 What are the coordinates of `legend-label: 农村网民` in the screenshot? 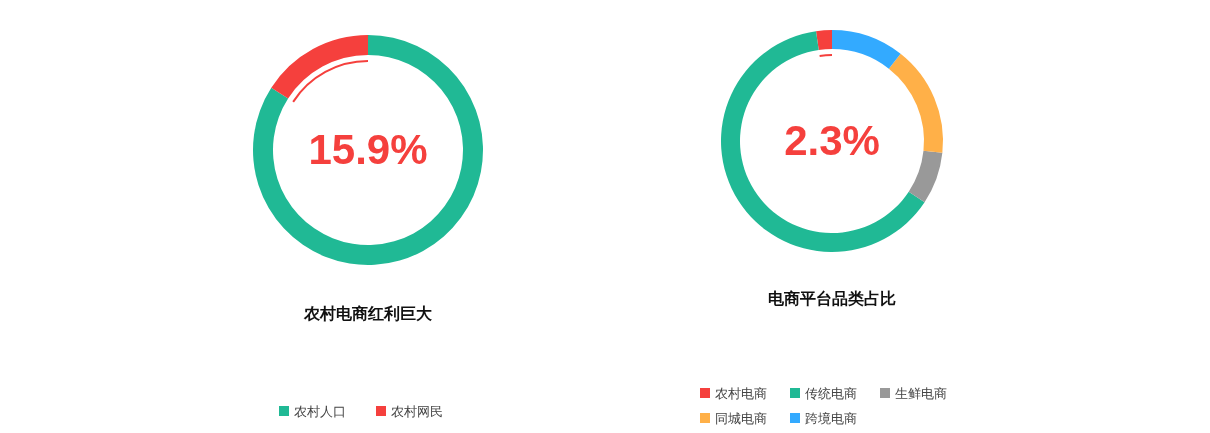 It's located at (417, 411).